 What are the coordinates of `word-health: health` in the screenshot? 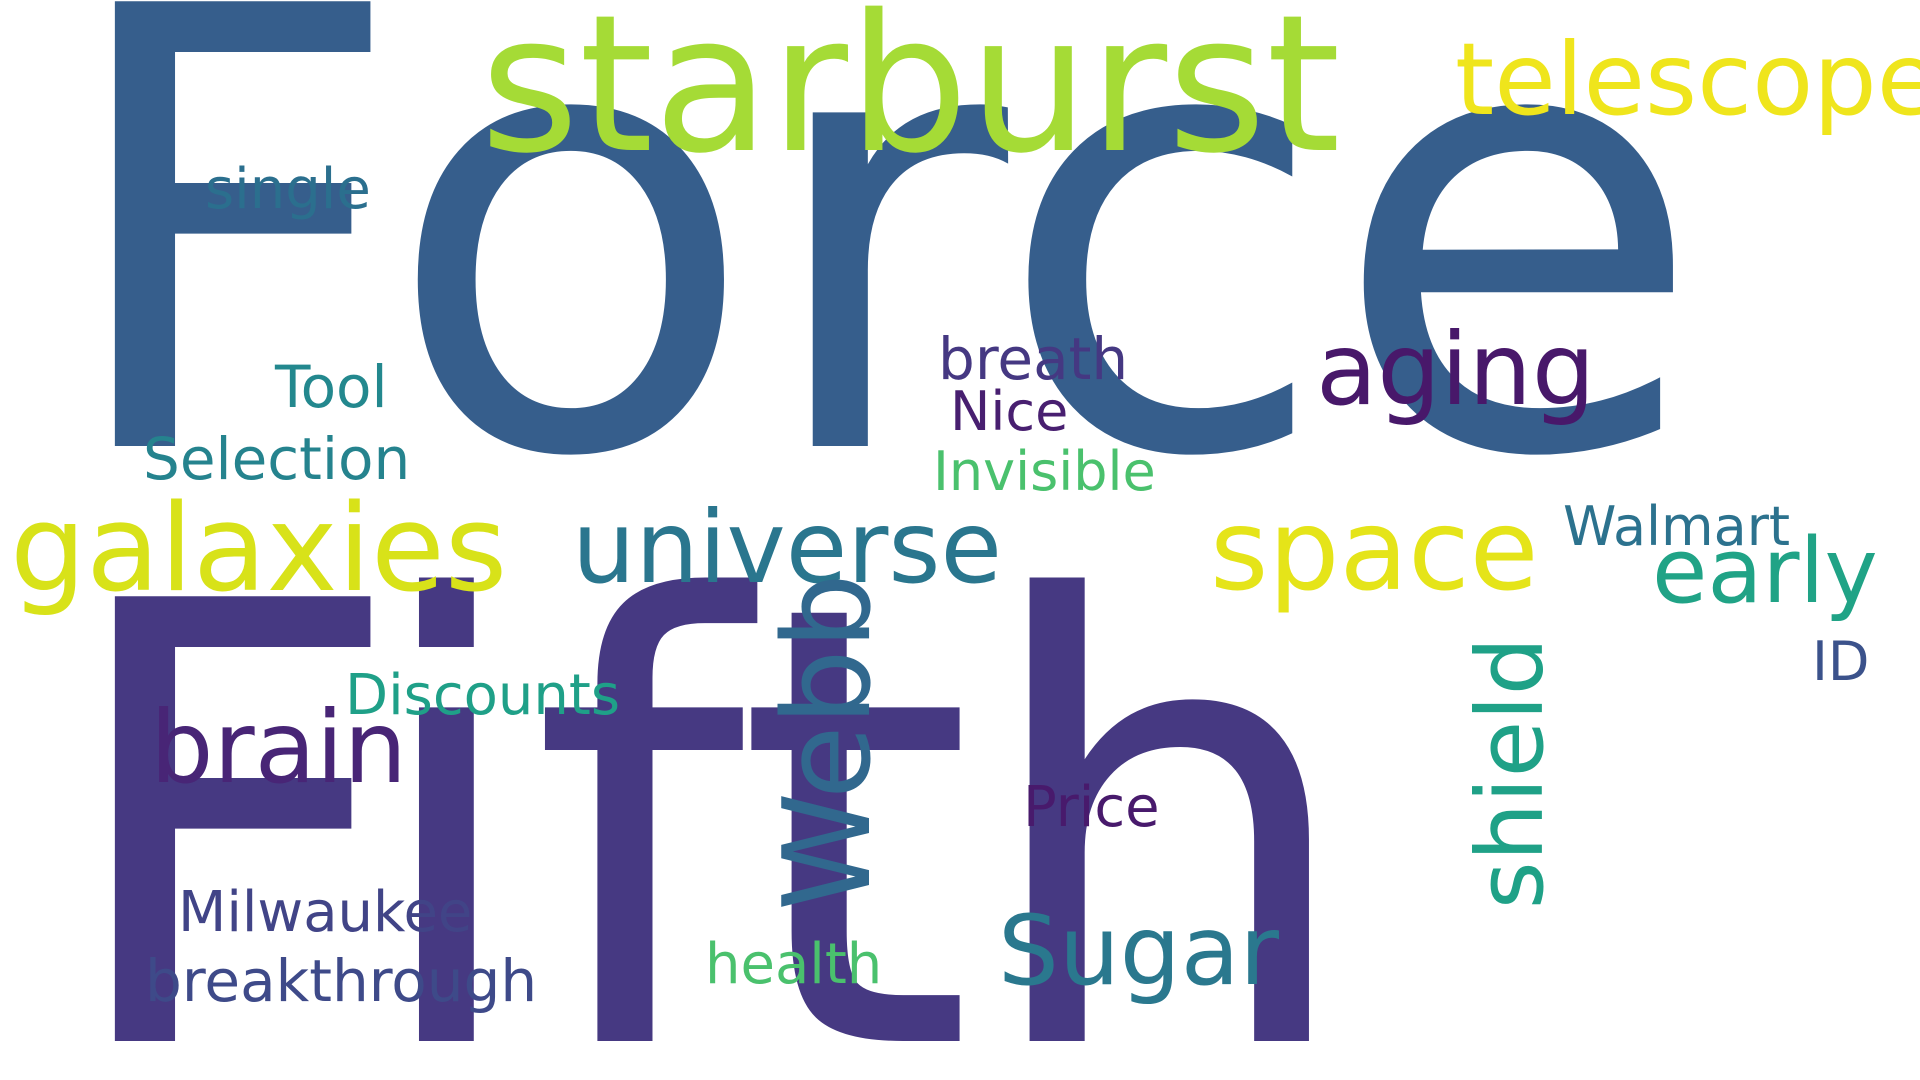 It's located at (794, 964).